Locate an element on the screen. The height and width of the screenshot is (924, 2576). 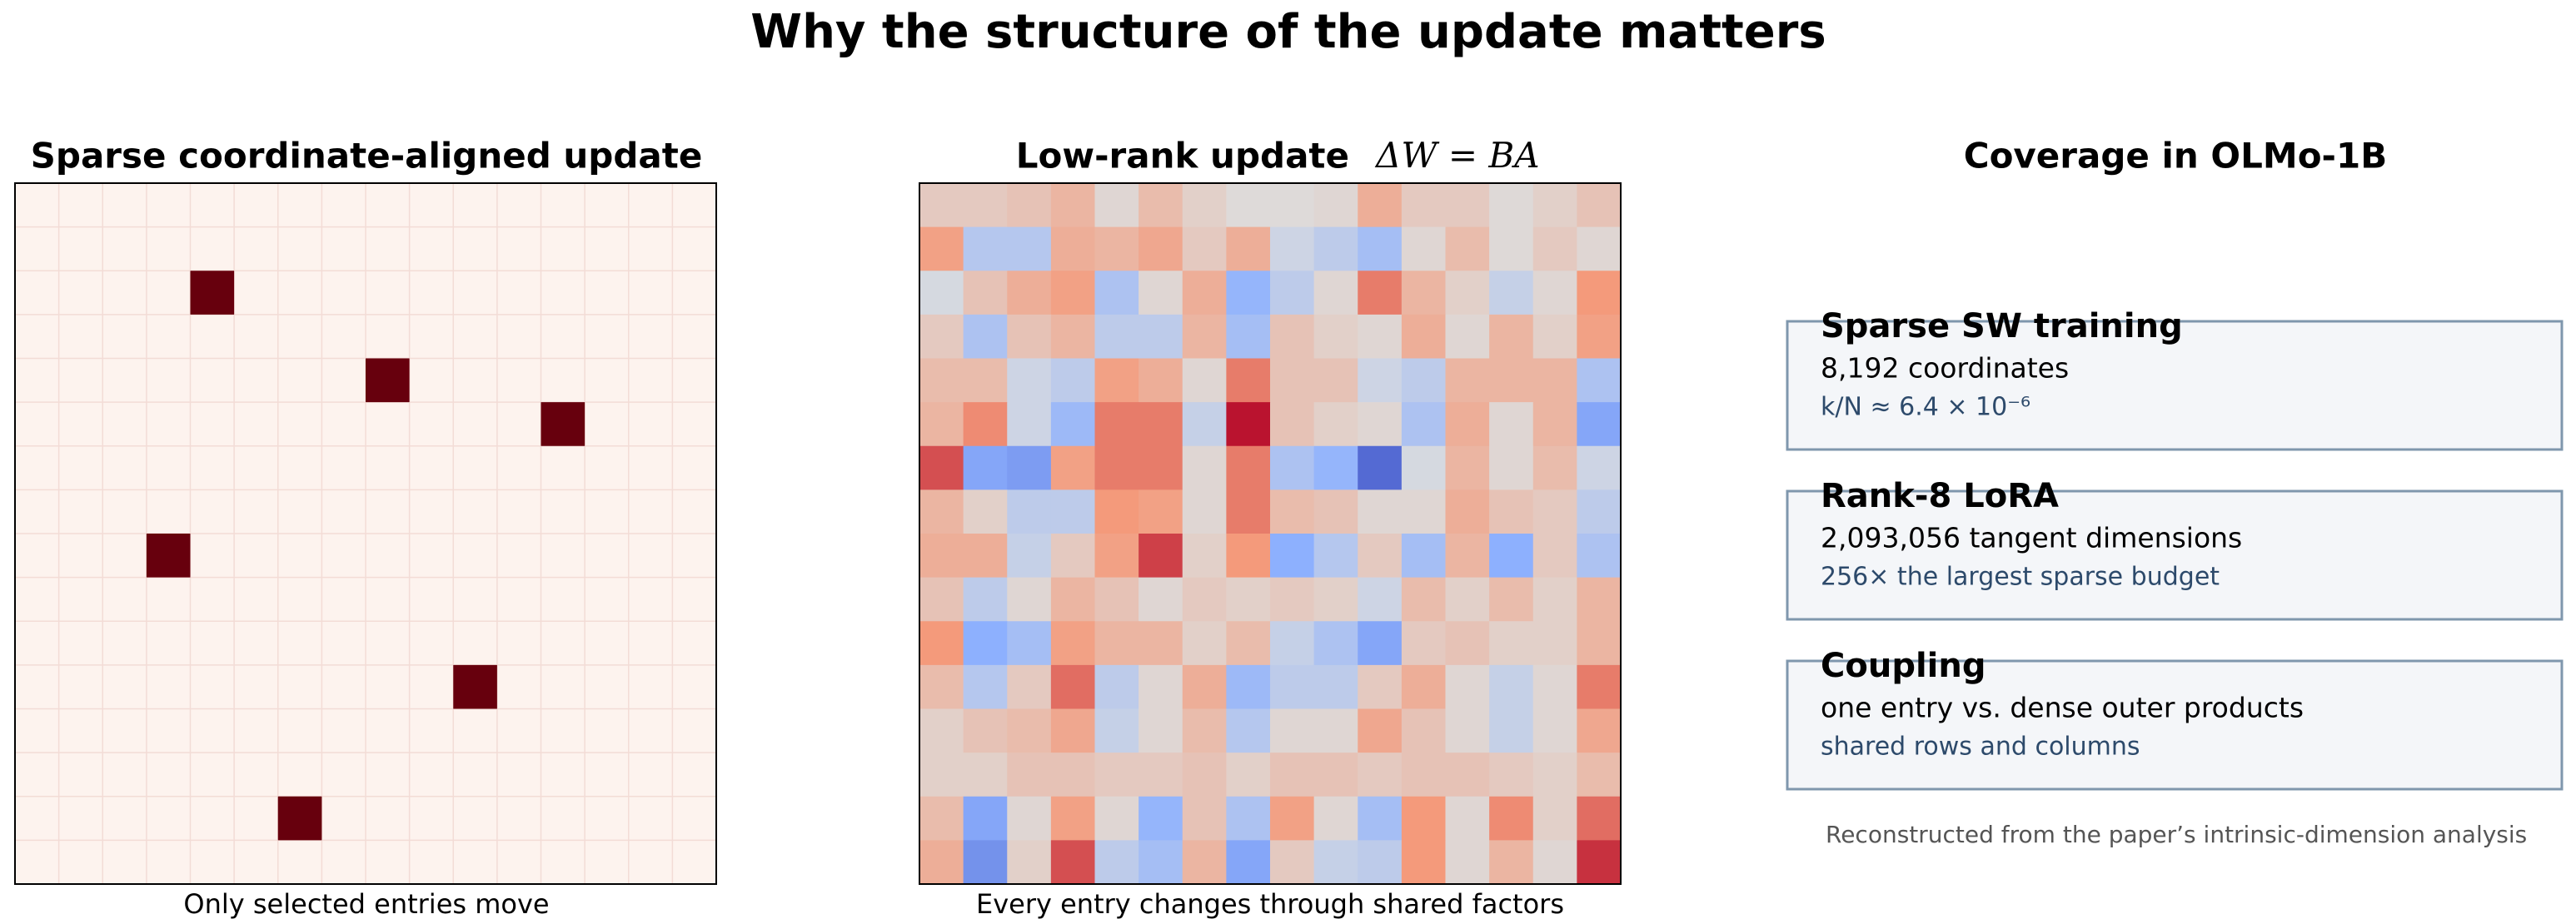
card is located at coordinates (2175, 385).